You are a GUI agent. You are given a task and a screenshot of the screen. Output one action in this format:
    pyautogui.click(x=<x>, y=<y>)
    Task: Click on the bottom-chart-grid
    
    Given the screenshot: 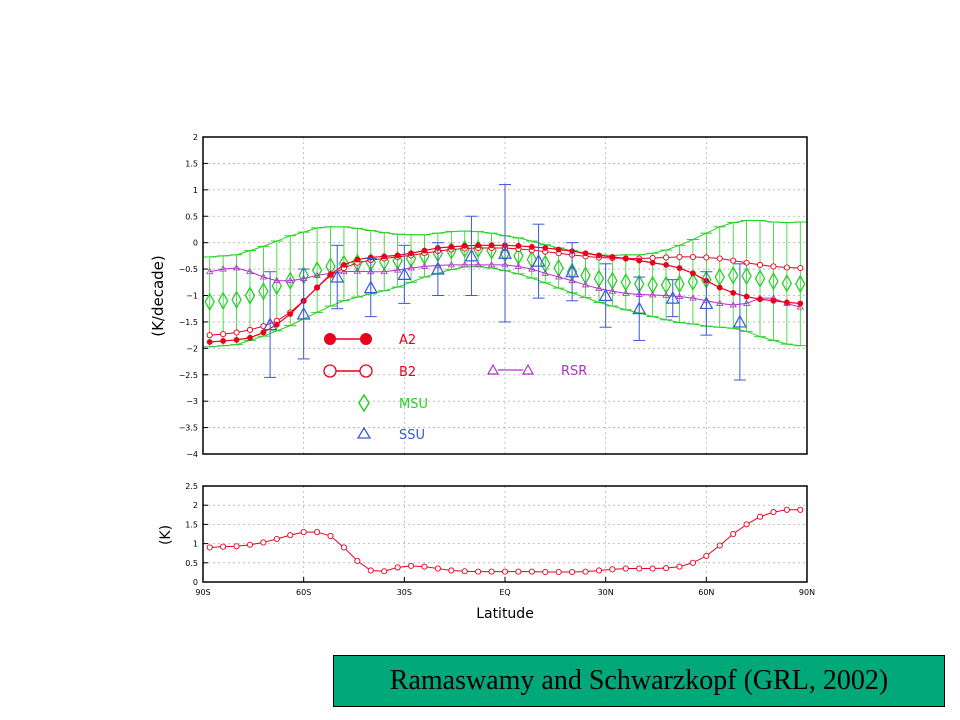 What is the action you would take?
    pyautogui.click(x=505, y=534)
    